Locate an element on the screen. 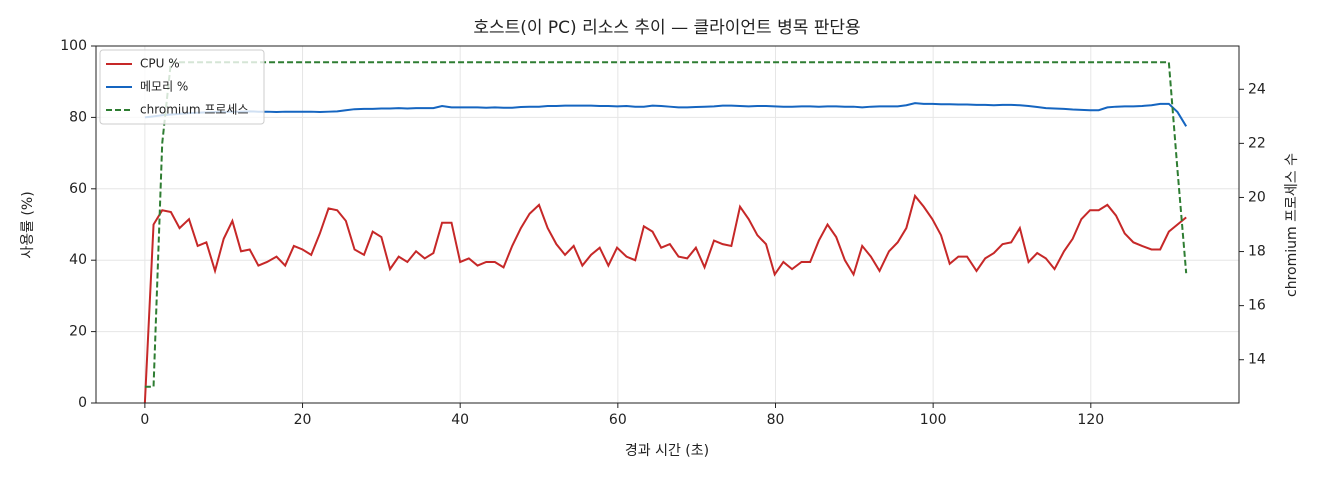  x-tick-label: 0 is located at coordinates (144, 420).